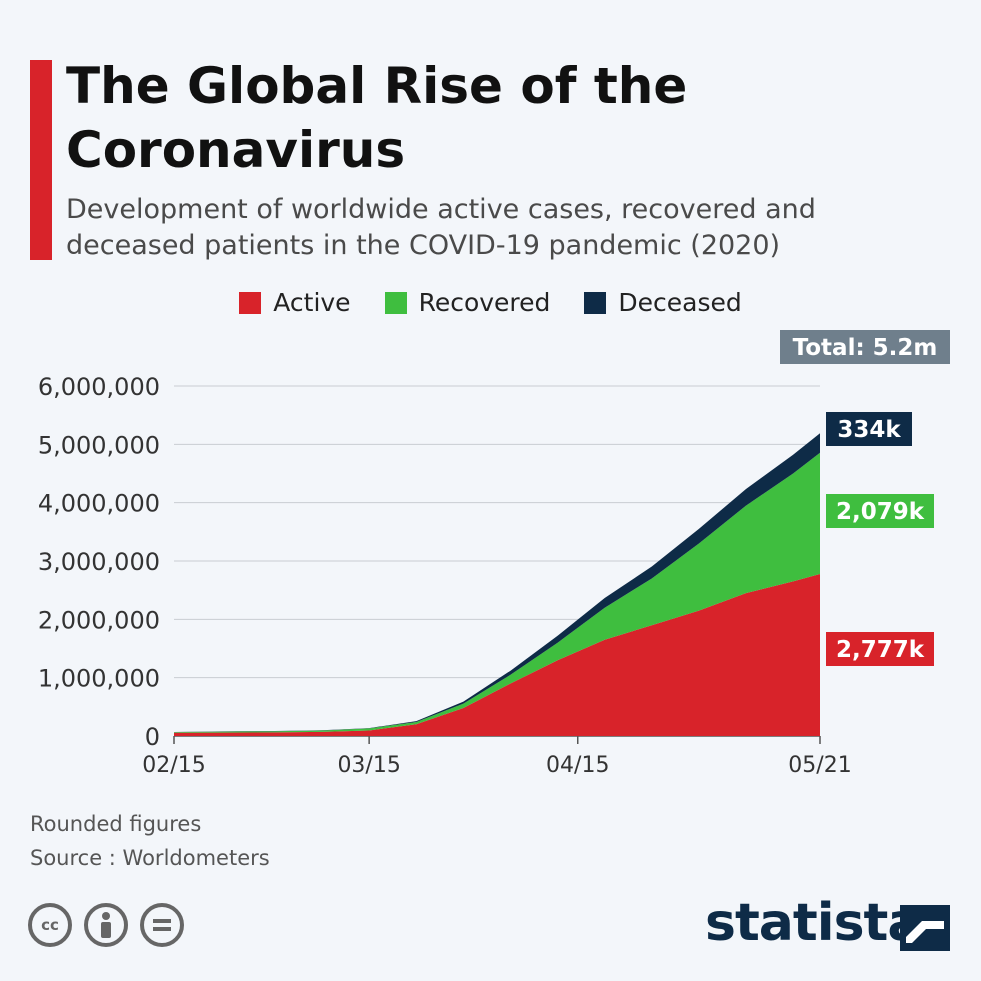 This screenshot has height=981, width=981. Describe the element at coordinates (99, 445) in the screenshot. I see `y-tick-label: 5,000,000` at that location.